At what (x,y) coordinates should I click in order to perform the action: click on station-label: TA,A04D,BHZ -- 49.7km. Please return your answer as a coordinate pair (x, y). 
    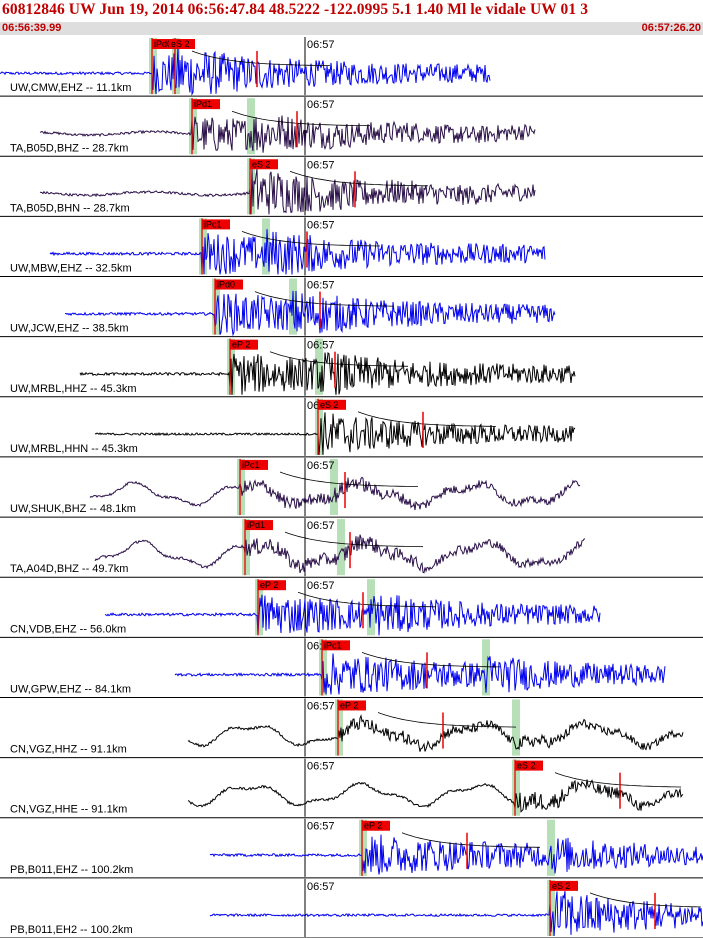
    Looking at the image, I should click on (69, 569).